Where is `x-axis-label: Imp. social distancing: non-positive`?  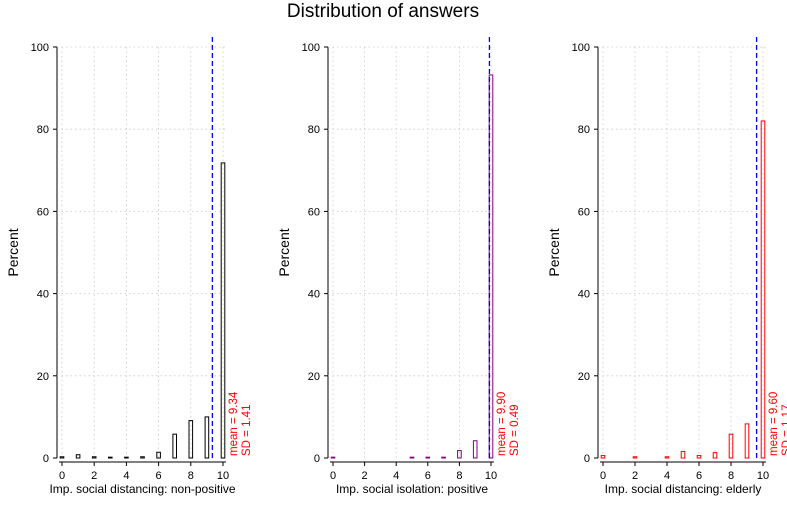 x-axis-label: Imp. social distancing: non-positive is located at coordinates (142, 489).